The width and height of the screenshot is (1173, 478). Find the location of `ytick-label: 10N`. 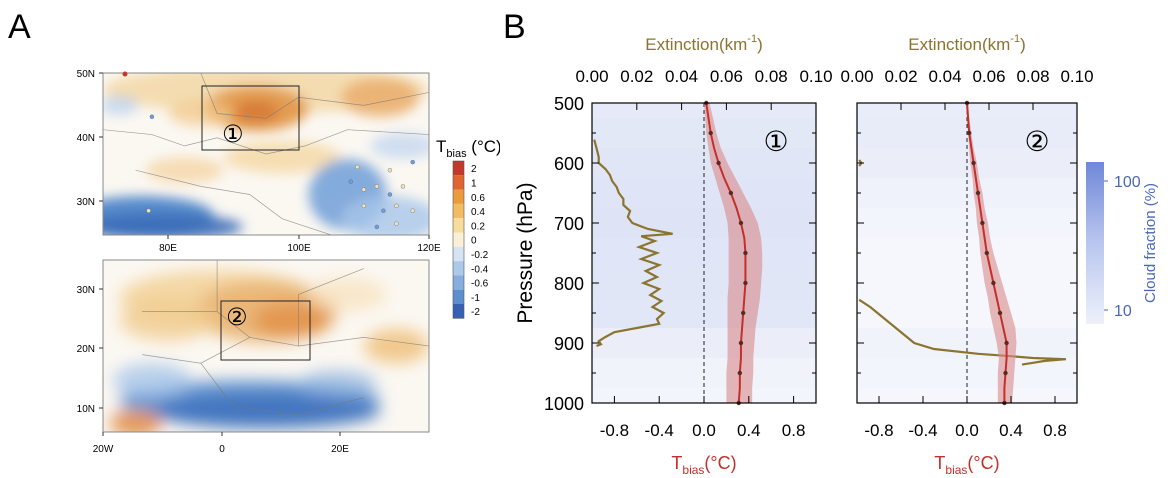

ytick-label: 10N is located at coordinates (86, 409).